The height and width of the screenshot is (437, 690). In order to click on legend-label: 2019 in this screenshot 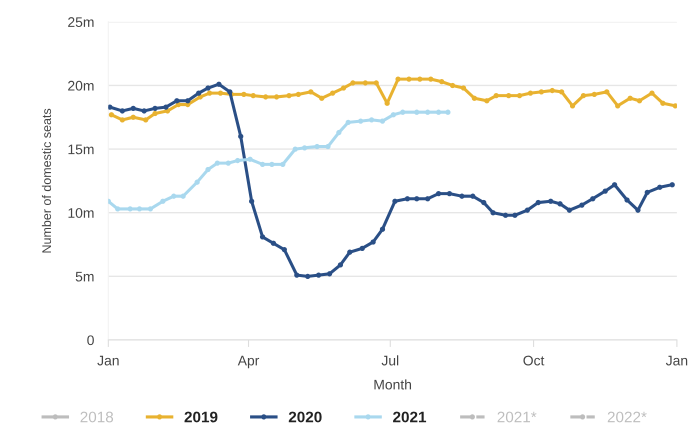, I will do `click(201, 417)`.